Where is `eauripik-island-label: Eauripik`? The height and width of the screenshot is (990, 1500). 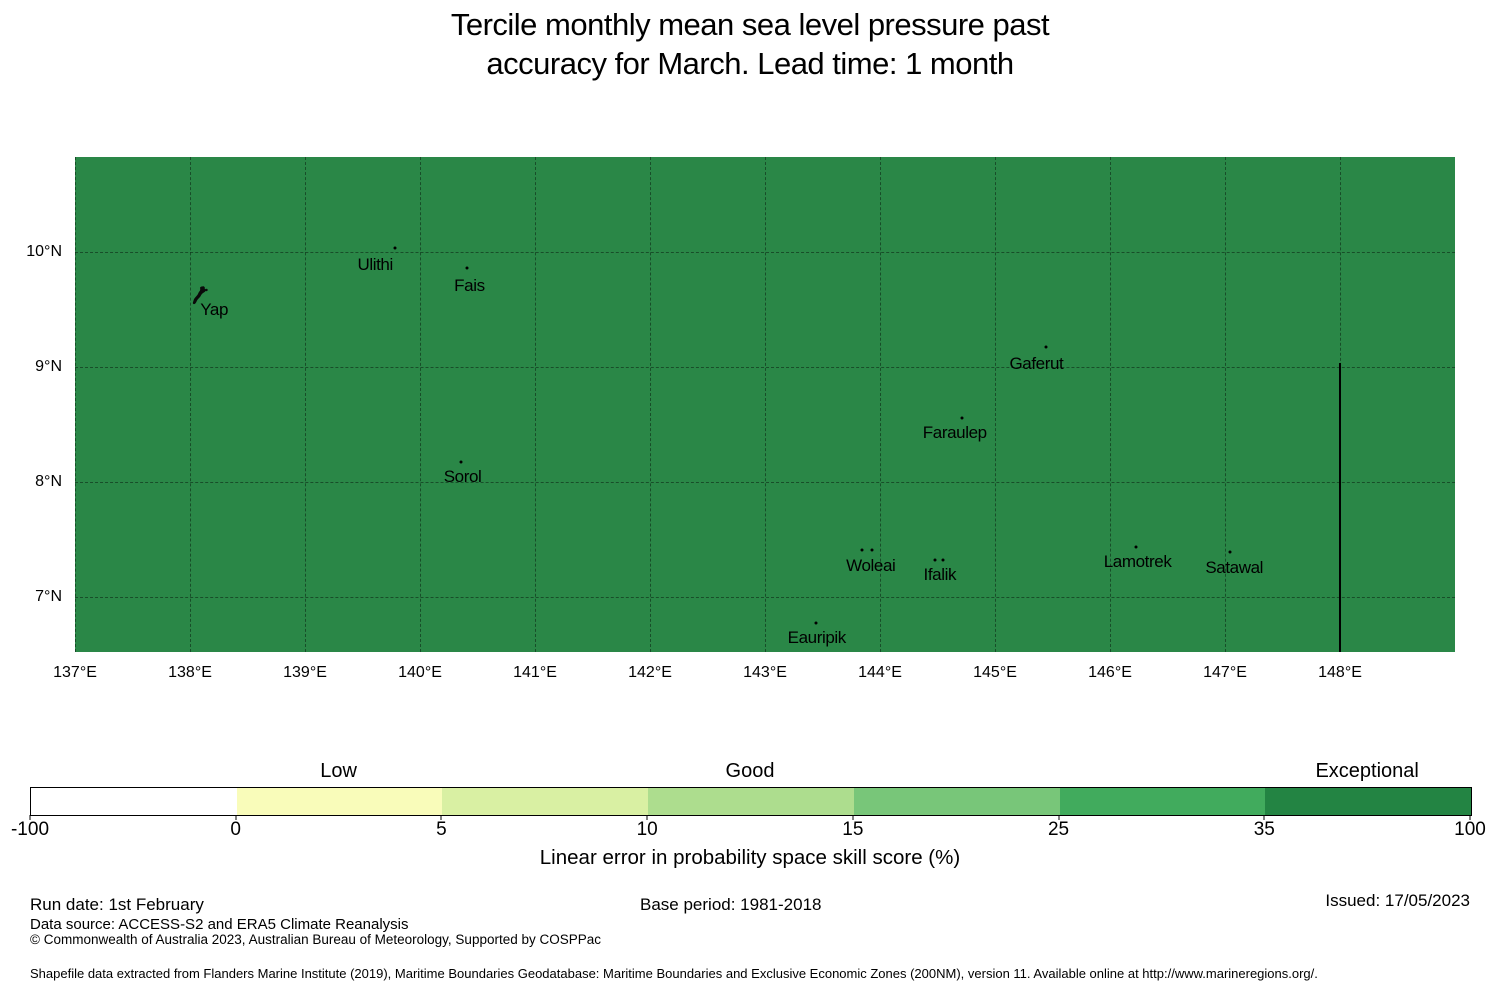
eauripik-island-label: Eauripik is located at coordinates (817, 638).